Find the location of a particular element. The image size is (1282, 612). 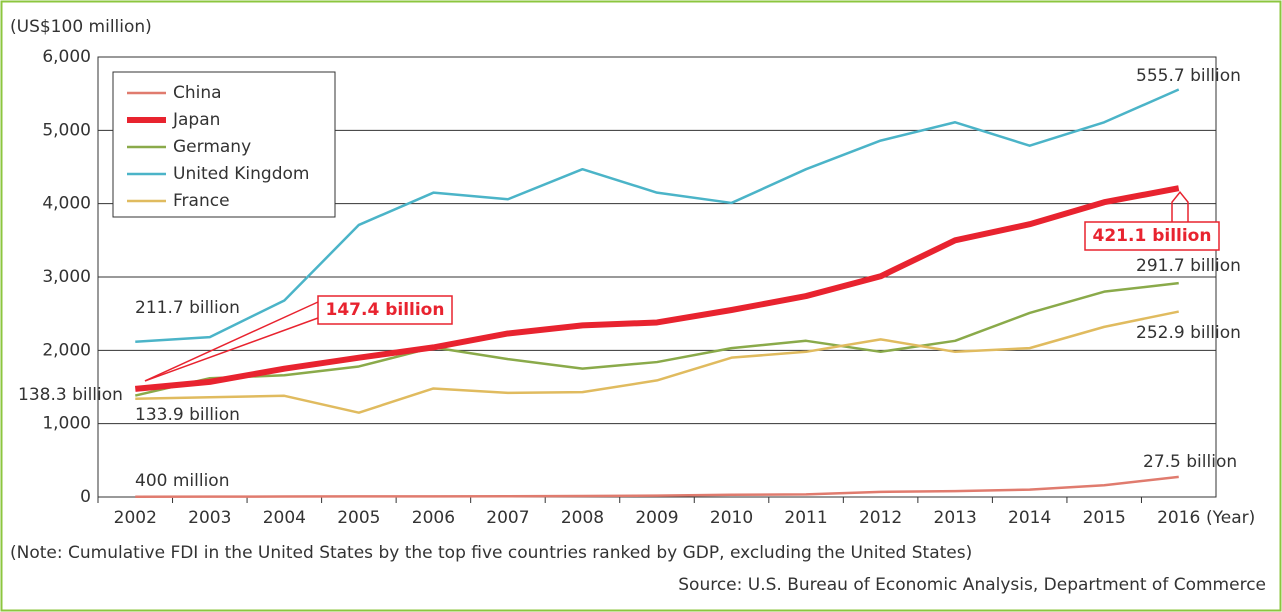

x-tick-label: 2008 is located at coordinates (582, 518).